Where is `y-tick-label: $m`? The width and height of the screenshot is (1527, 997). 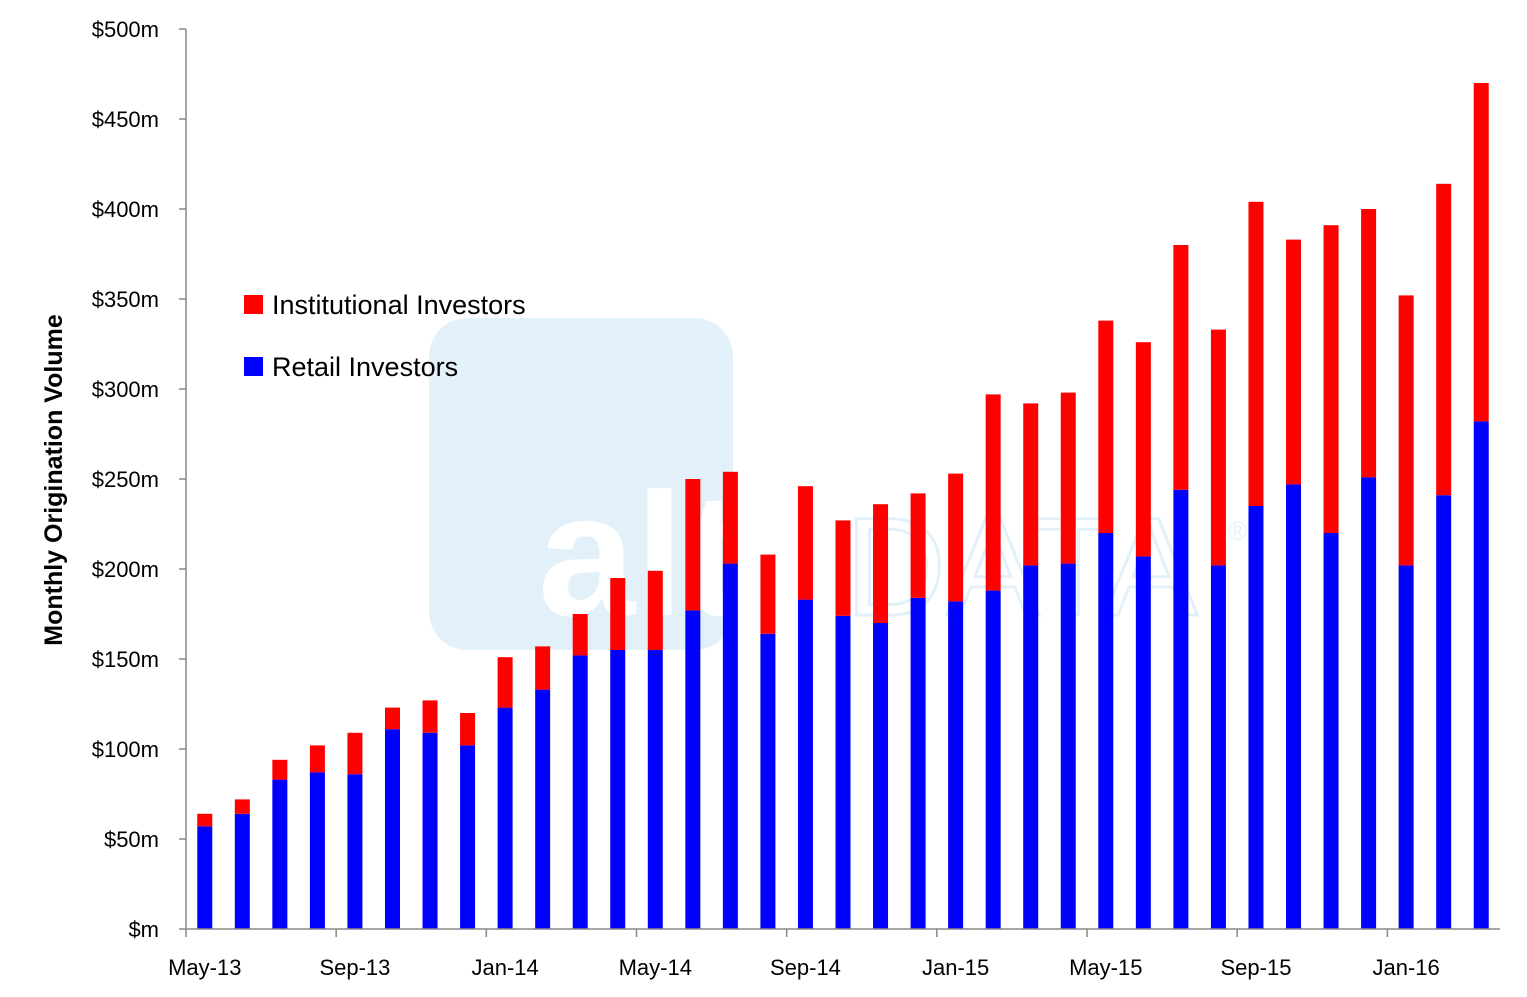
y-tick-label: $m is located at coordinates (143, 929).